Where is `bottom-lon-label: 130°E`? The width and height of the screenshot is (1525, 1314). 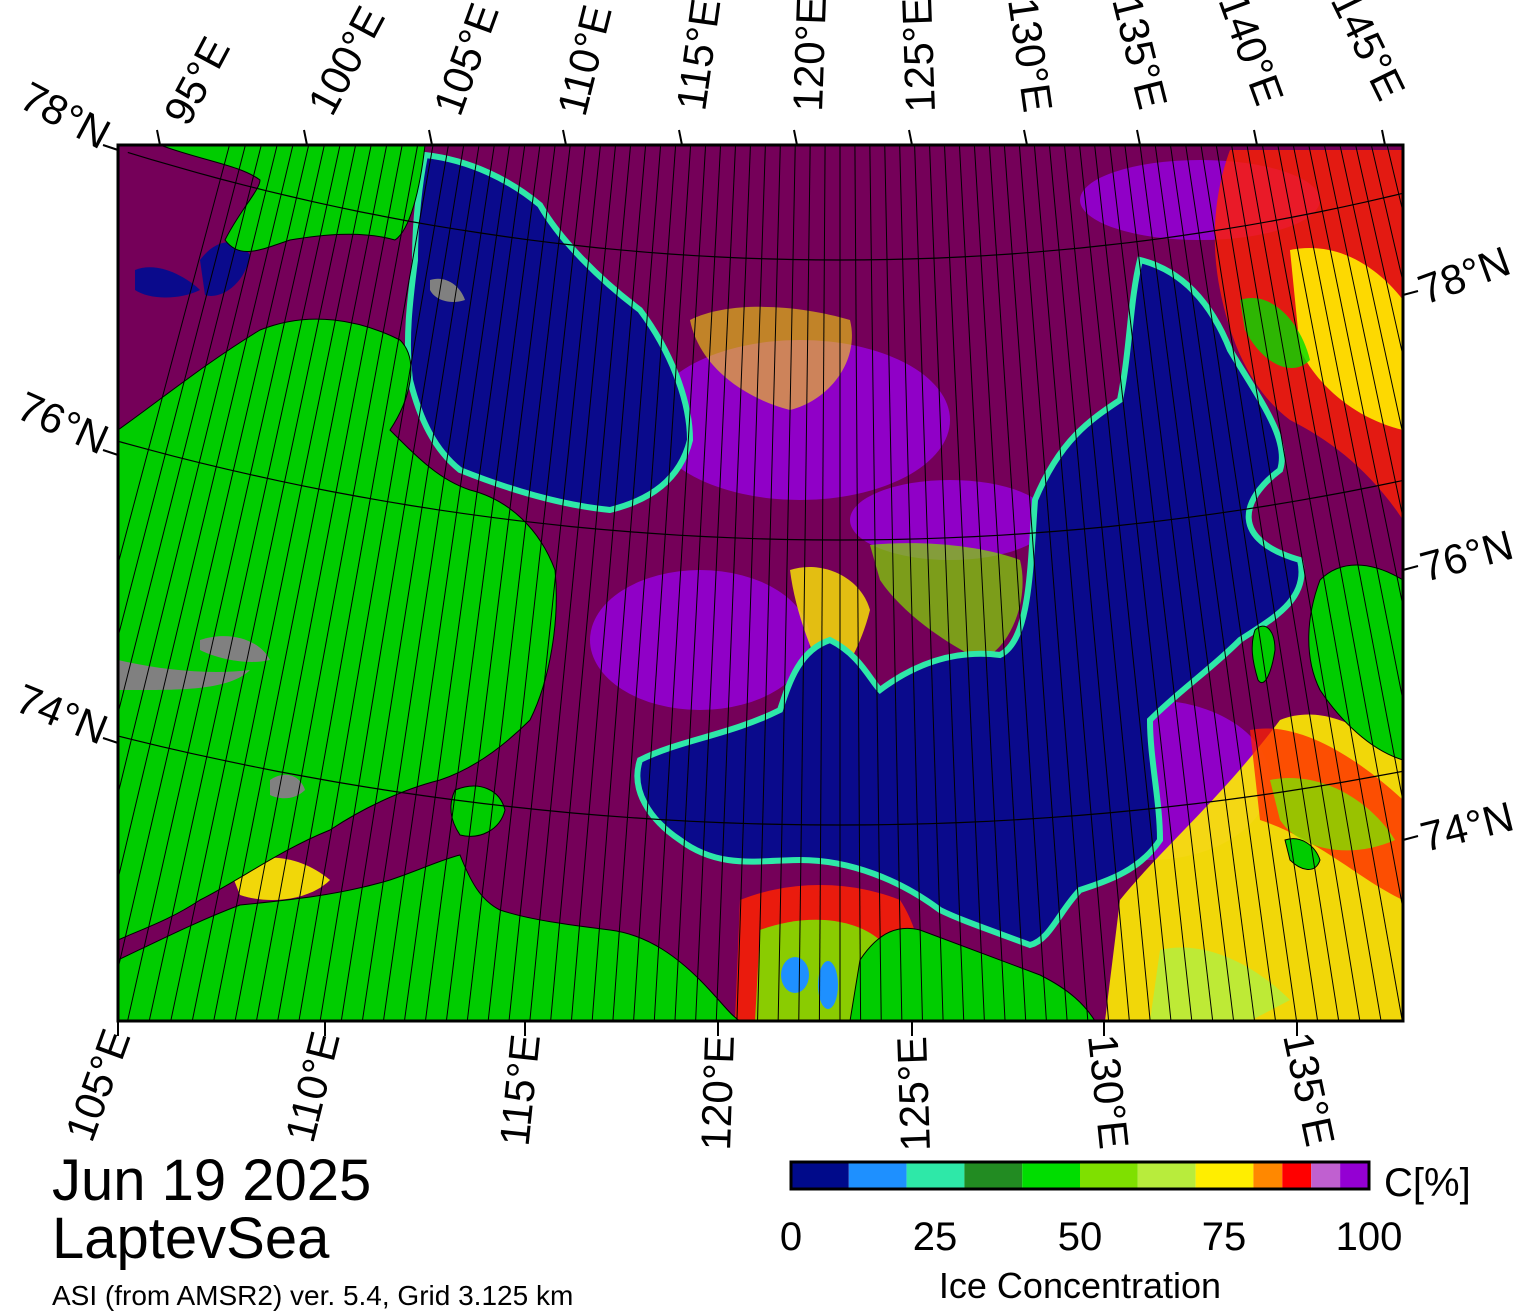 bottom-lon-label: 130°E is located at coordinates (1108, 1091).